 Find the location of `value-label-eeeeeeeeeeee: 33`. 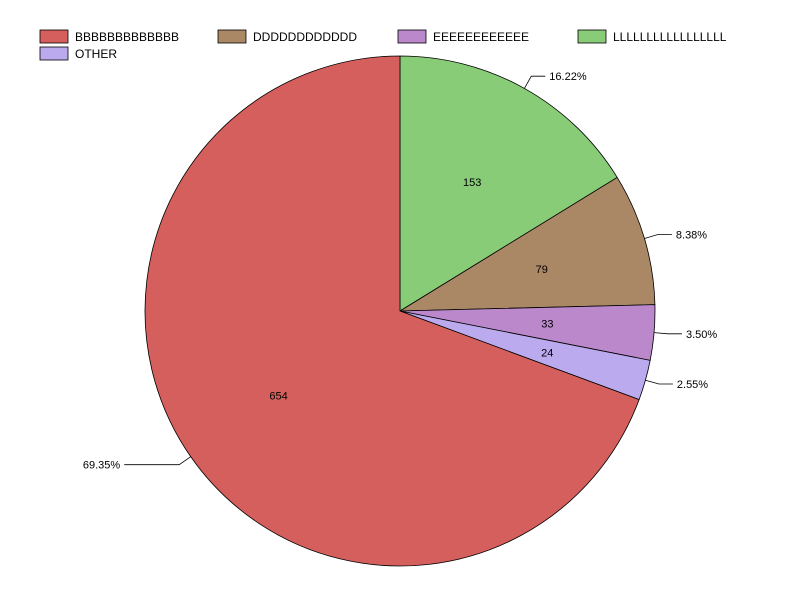

value-label-eeeeeeeeeeee: 33 is located at coordinates (547, 325).